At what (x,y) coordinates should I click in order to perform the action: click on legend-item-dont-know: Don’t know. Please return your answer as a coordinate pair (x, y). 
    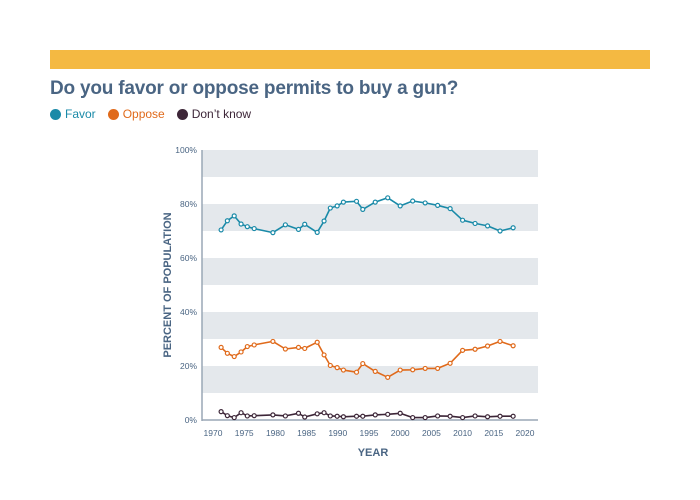
    Looking at the image, I should click on (213, 114).